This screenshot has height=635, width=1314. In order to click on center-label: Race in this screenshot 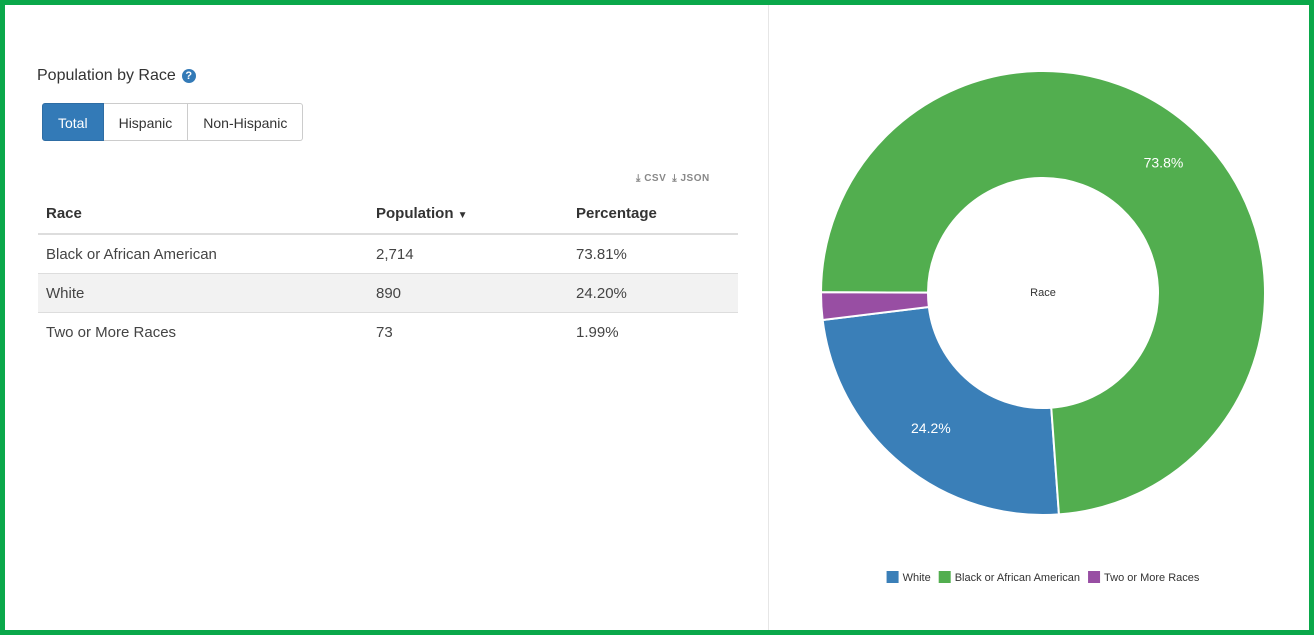, I will do `click(1043, 293)`.